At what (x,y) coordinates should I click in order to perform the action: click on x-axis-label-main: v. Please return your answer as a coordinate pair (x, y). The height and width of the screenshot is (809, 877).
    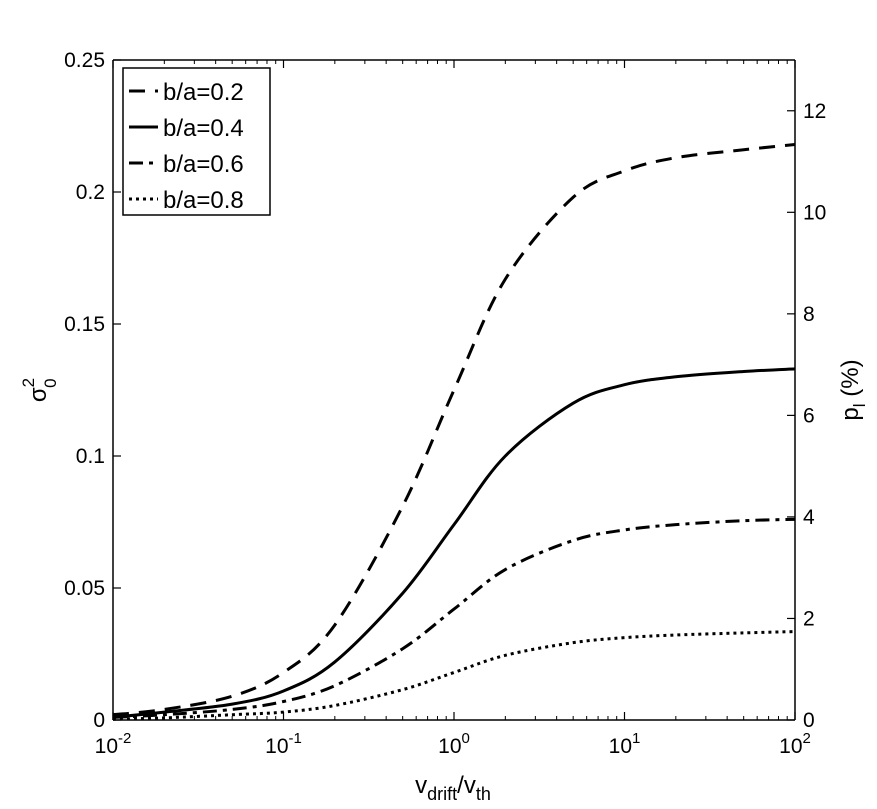
    Looking at the image, I should click on (421, 785).